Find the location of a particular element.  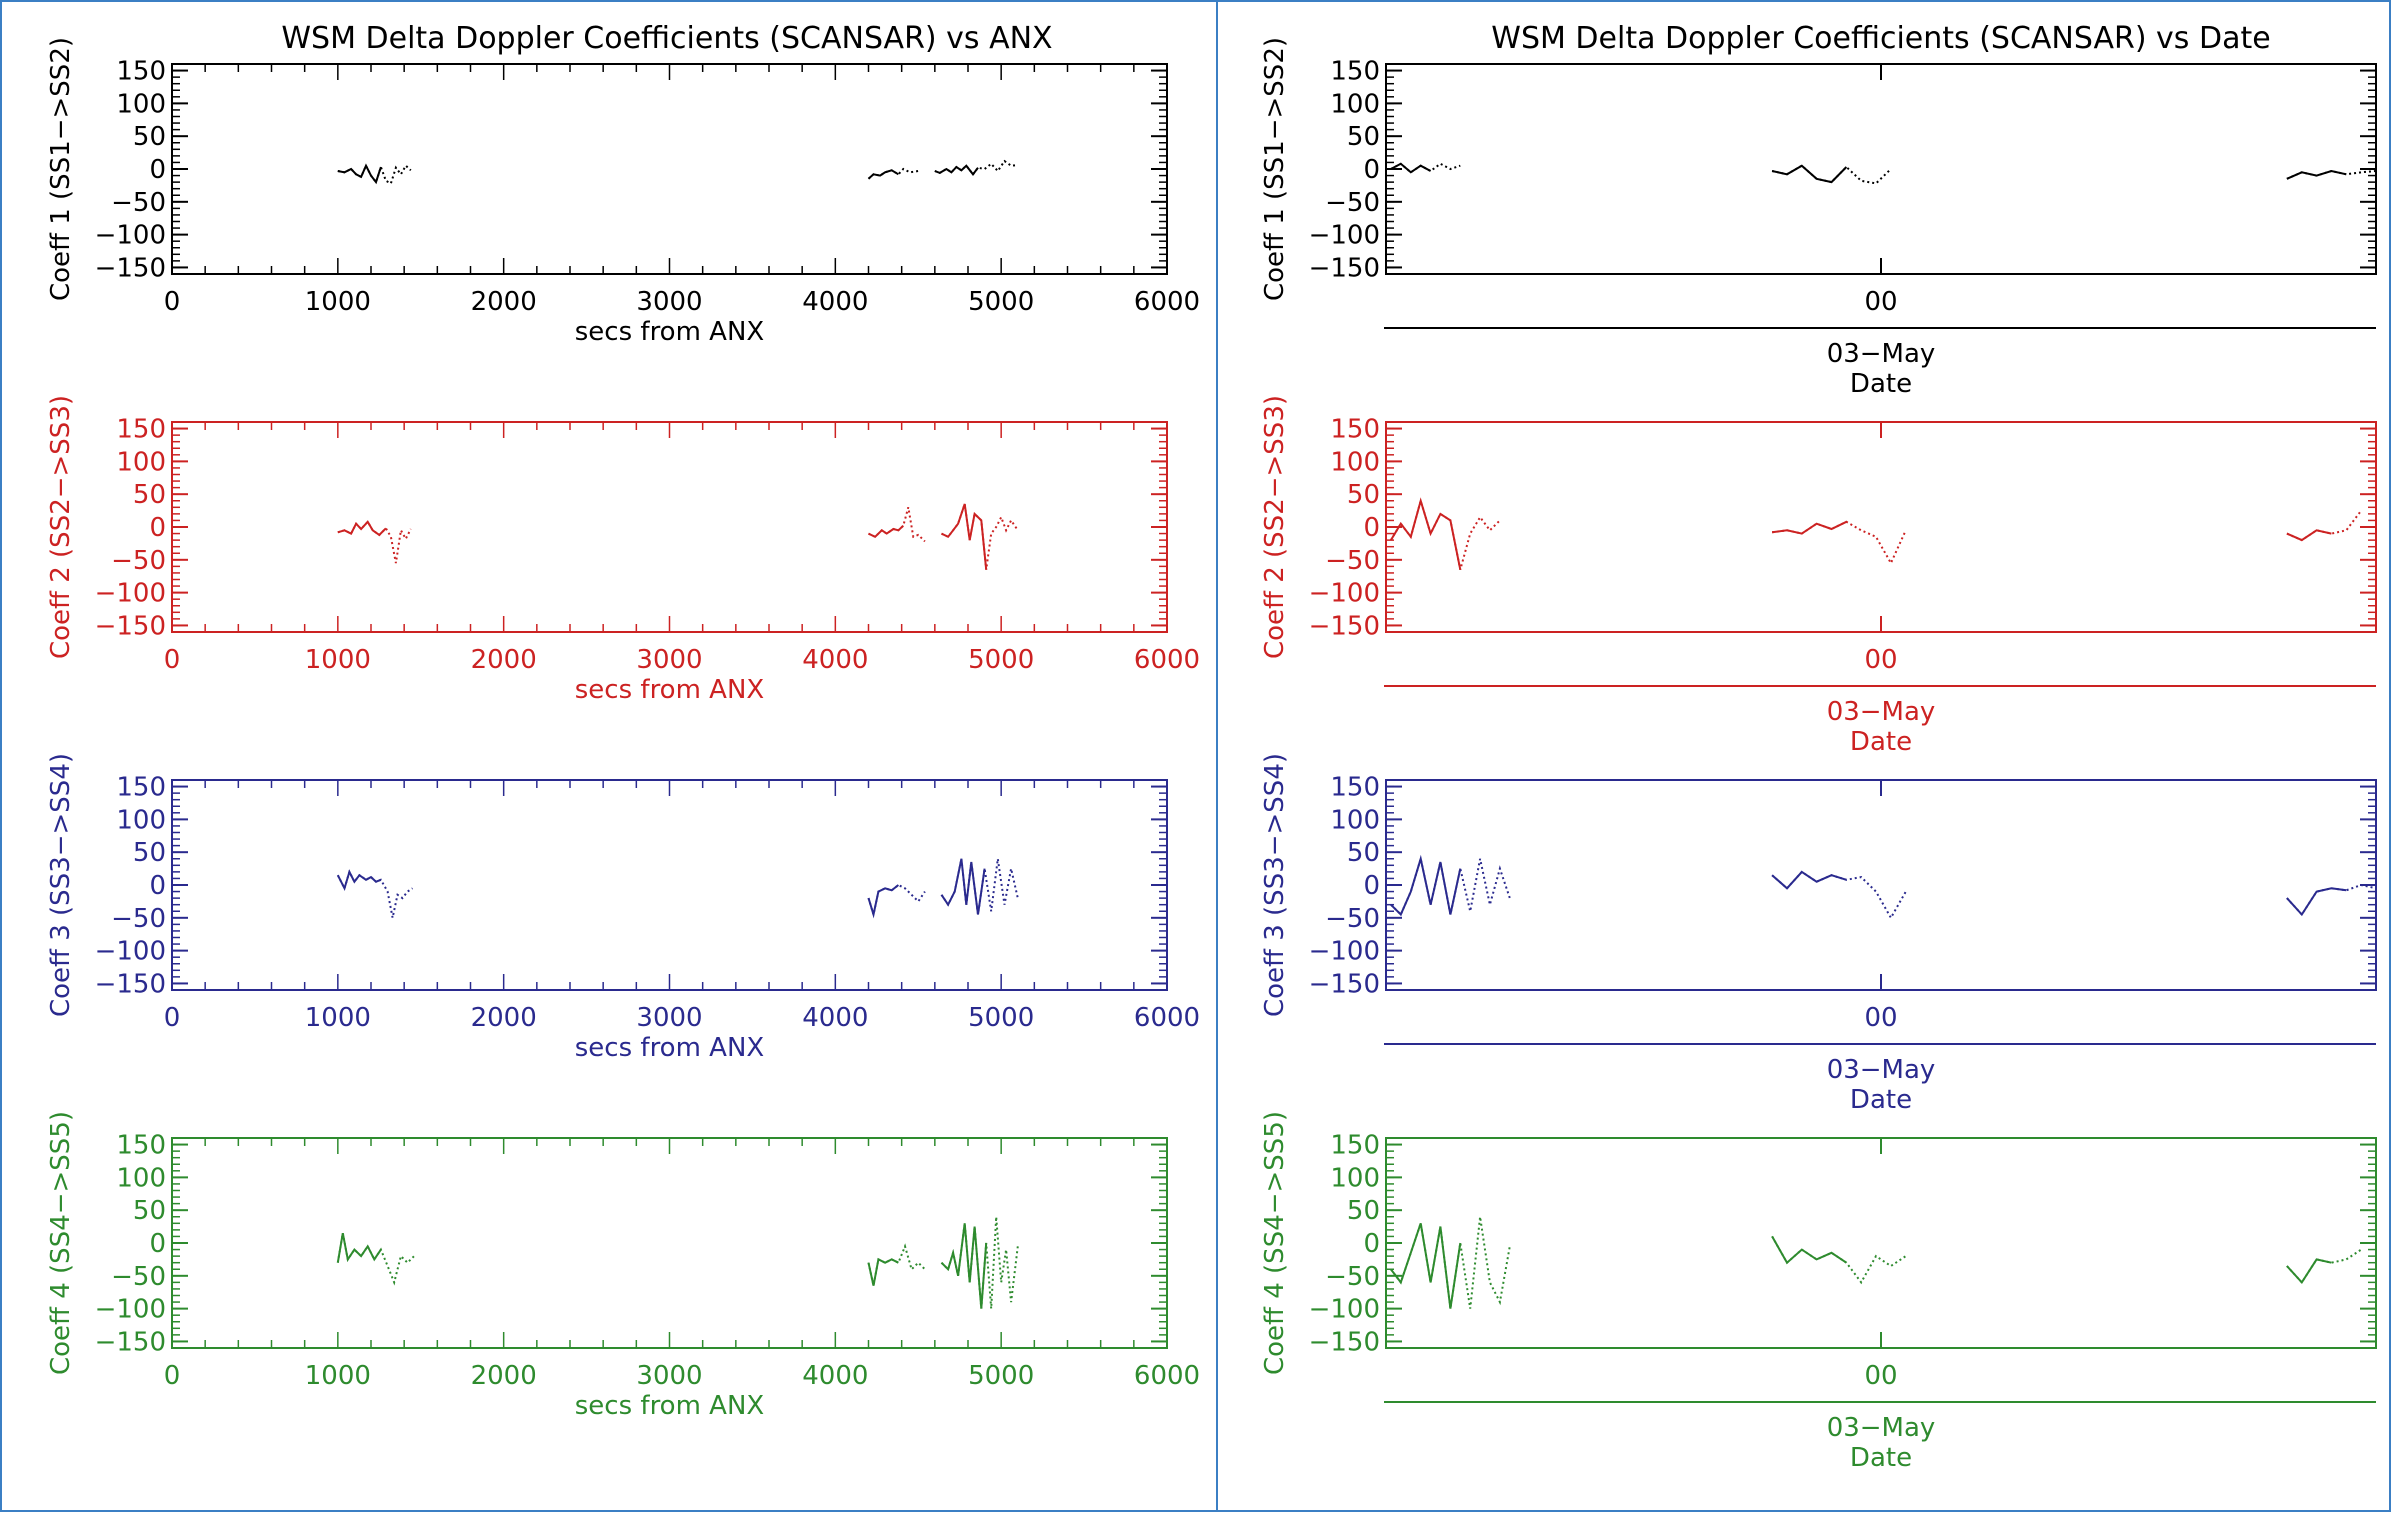

x-tick-label: 0 is located at coordinates (172, 1018).